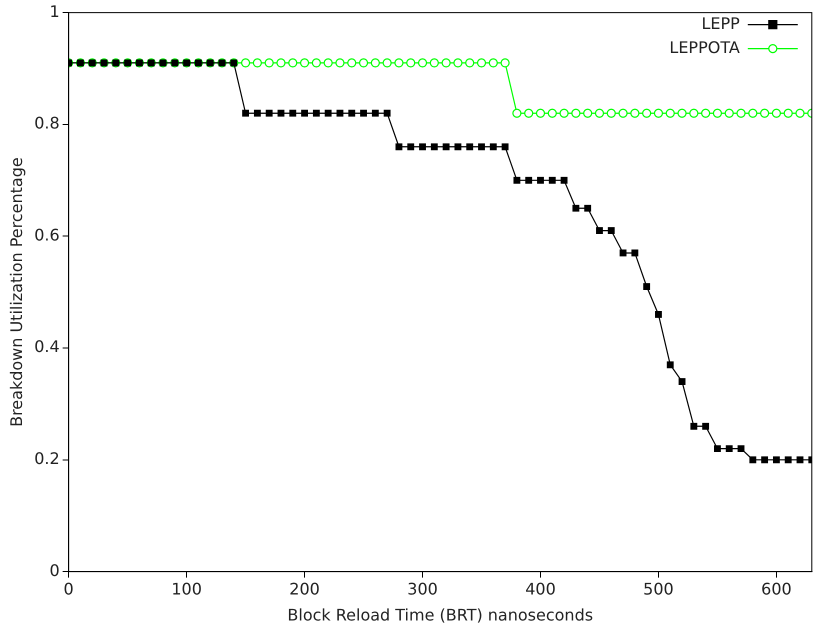 Image resolution: width=817 pixels, height=634 pixels. What do you see at coordinates (304, 588) in the screenshot?
I see `x-tick-label: 200` at bounding box center [304, 588].